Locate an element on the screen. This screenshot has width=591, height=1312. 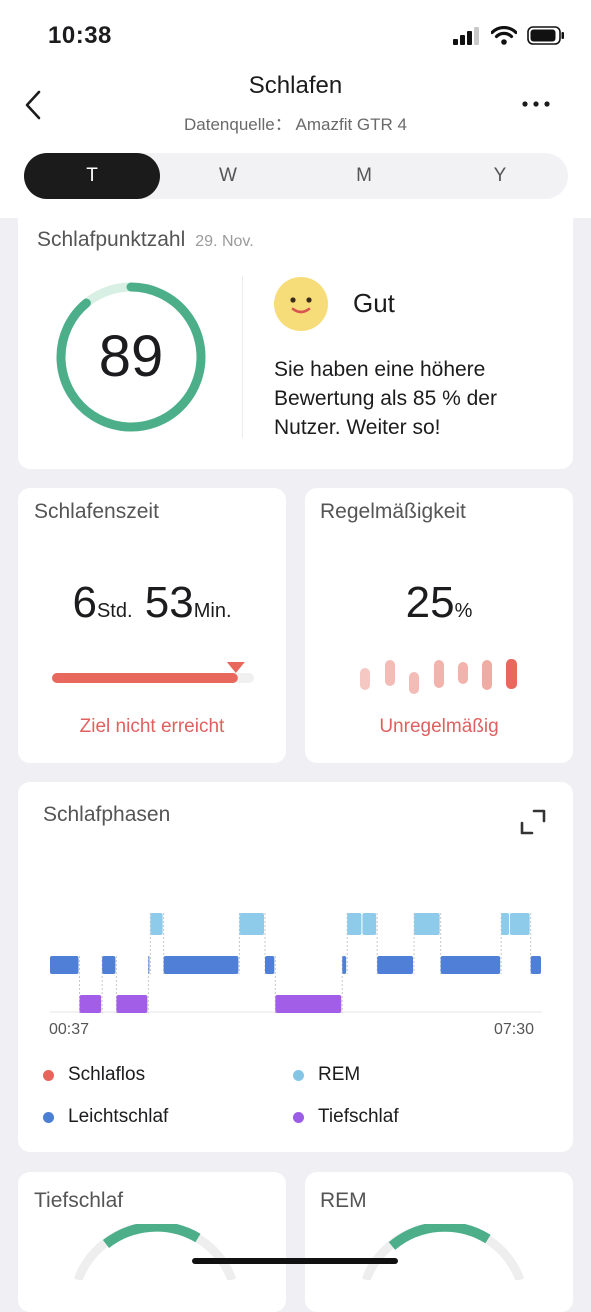
regularity-value: 25% is located at coordinates (439, 603).